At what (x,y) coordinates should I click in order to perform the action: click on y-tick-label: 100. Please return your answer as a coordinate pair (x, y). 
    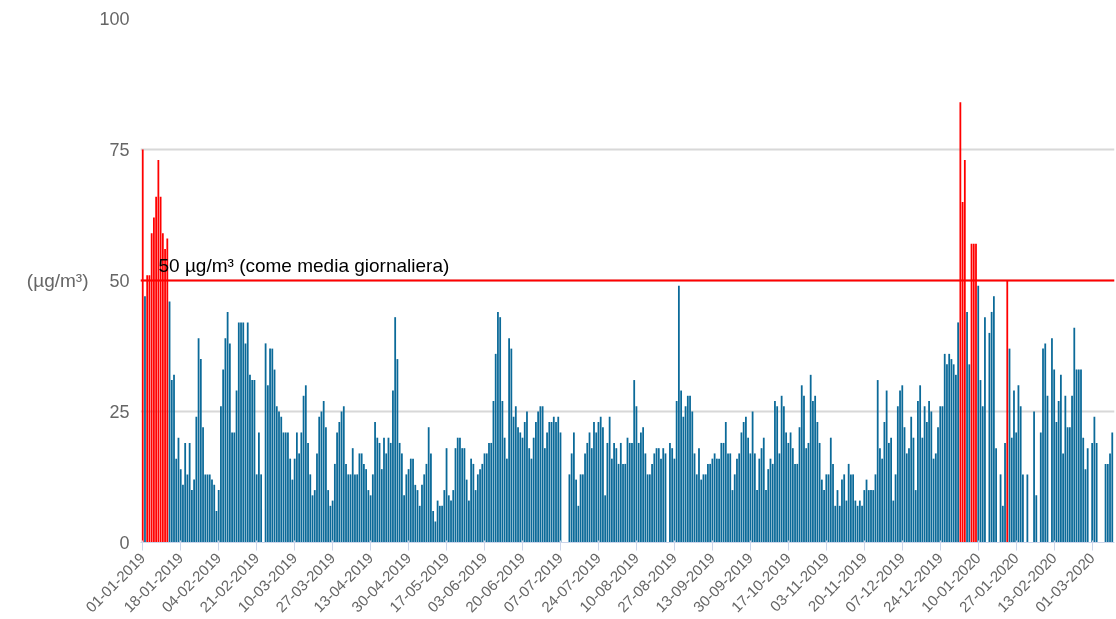
    Looking at the image, I should click on (114, 19).